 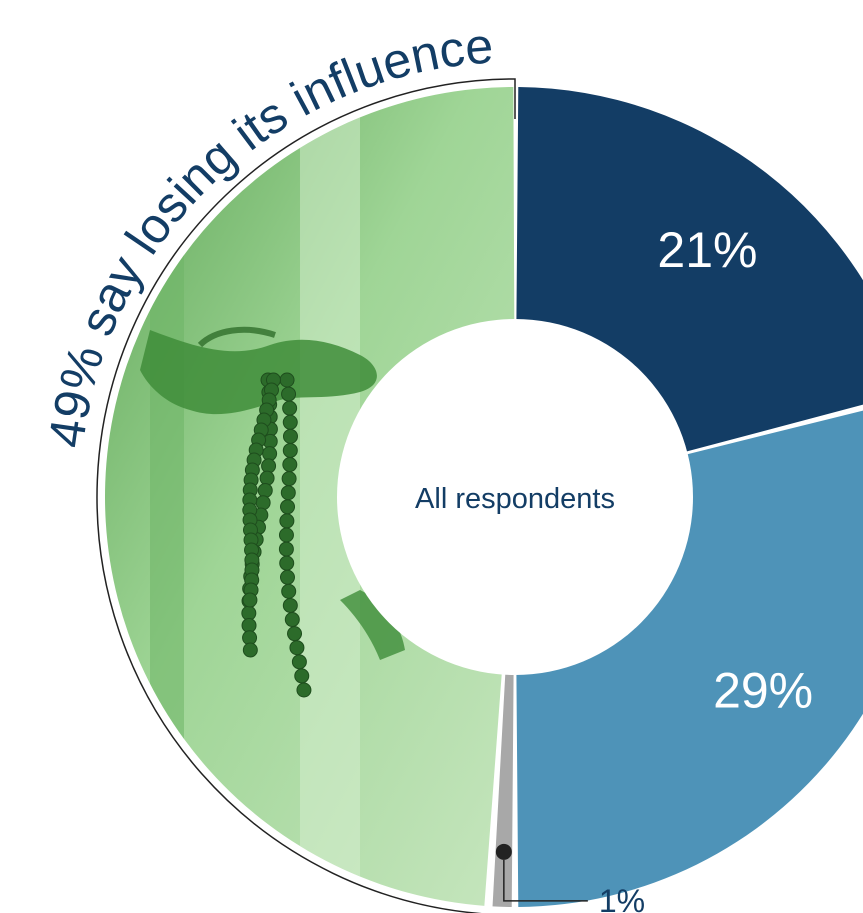 What do you see at coordinates (763, 690) in the screenshot?
I see `label-slice-2: 29%` at bounding box center [763, 690].